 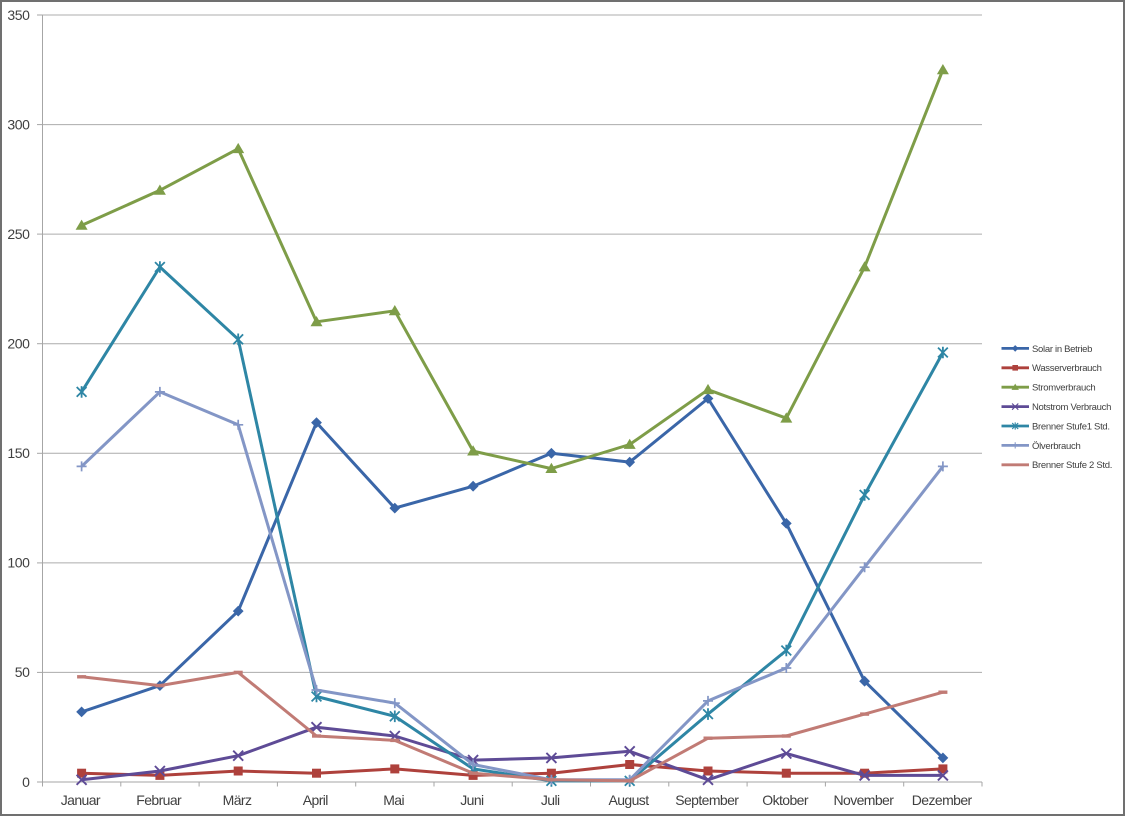 I want to click on svg-text: 350, so click(x=18, y=15).